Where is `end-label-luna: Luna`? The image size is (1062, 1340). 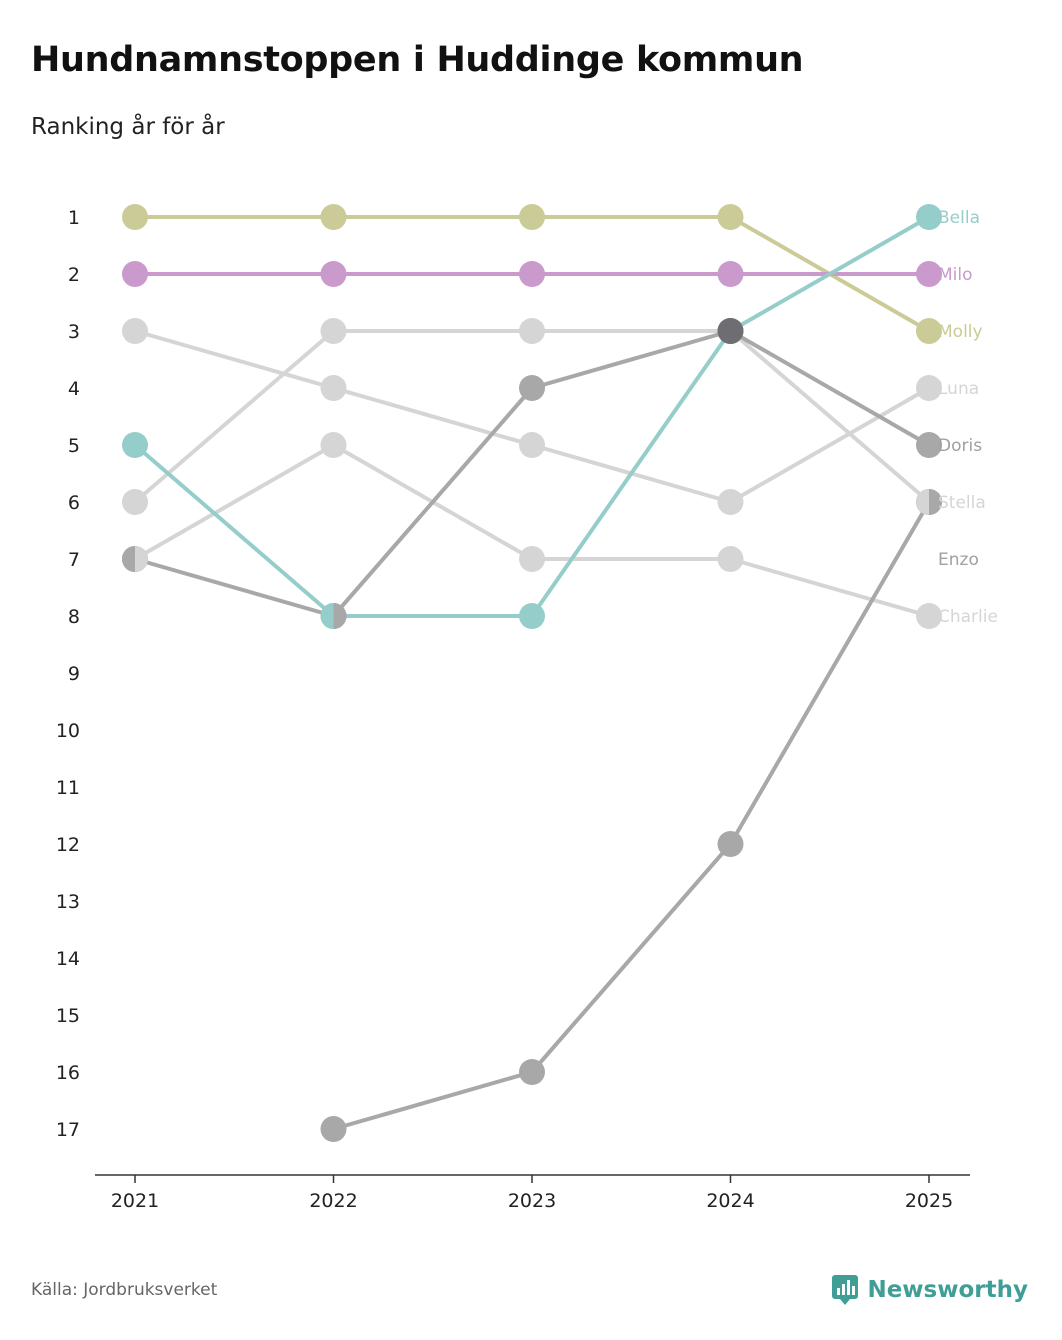 end-label-luna: Luna is located at coordinates (958, 389).